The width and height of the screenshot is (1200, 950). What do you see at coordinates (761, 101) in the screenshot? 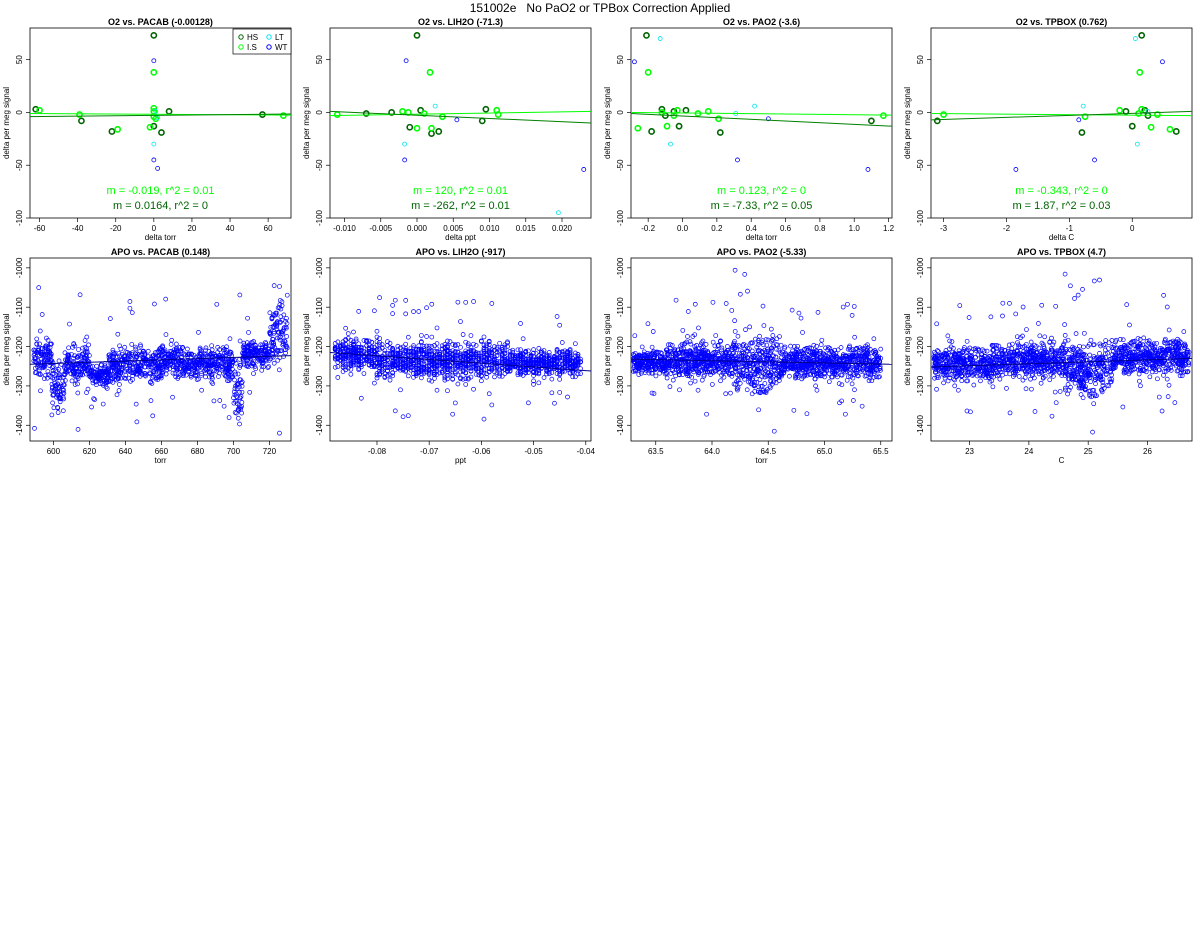
I see `data-layer` at bounding box center [761, 101].